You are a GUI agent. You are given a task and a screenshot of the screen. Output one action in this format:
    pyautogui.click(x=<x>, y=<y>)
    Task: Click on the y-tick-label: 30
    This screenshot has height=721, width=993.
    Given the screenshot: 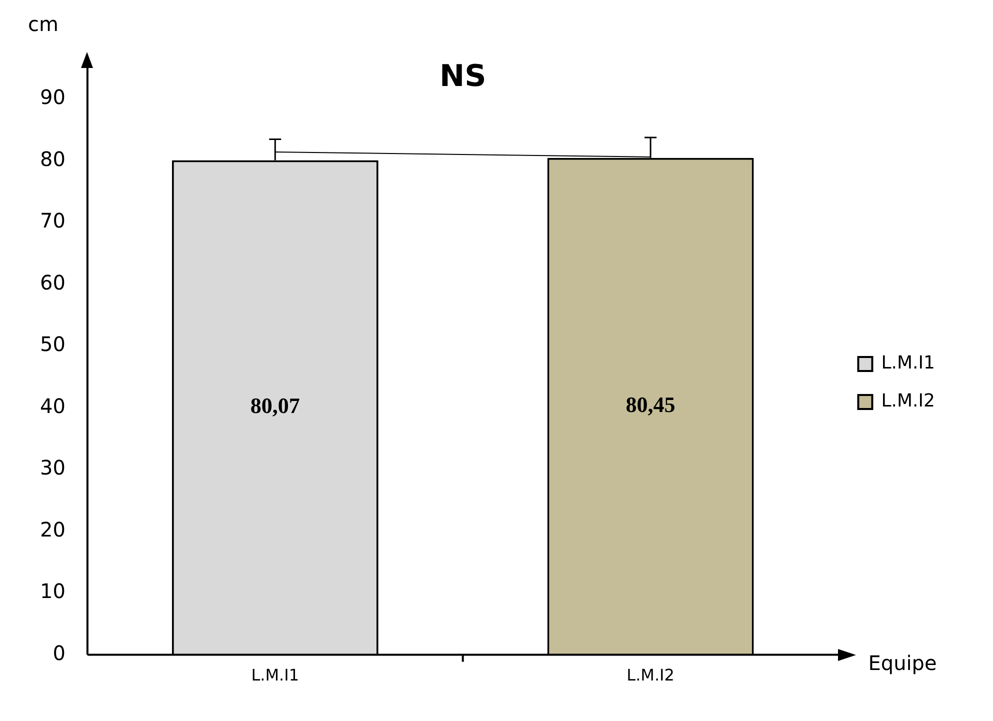 What is the action you would take?
    pyautogui.click(x=53, y=468)
    